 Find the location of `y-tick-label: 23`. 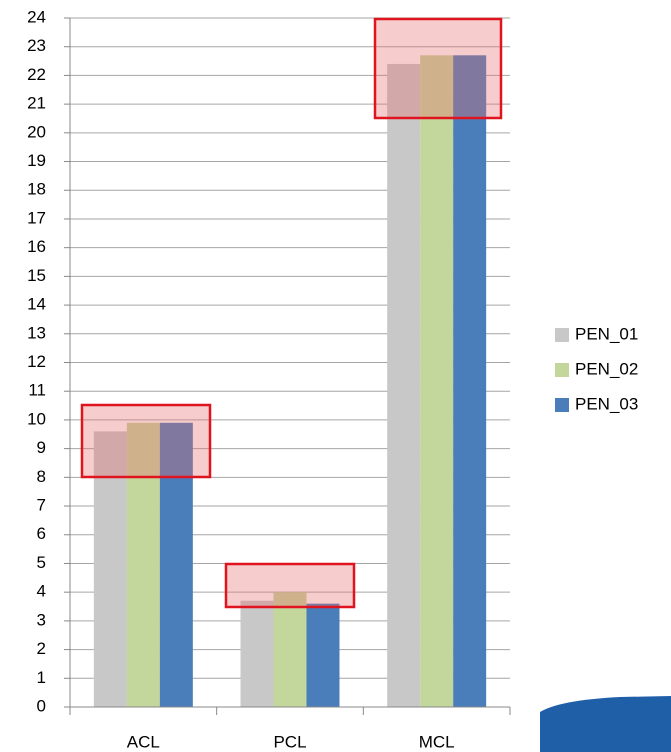

y-tick-label: 23 is located at coordinates (36, 45).